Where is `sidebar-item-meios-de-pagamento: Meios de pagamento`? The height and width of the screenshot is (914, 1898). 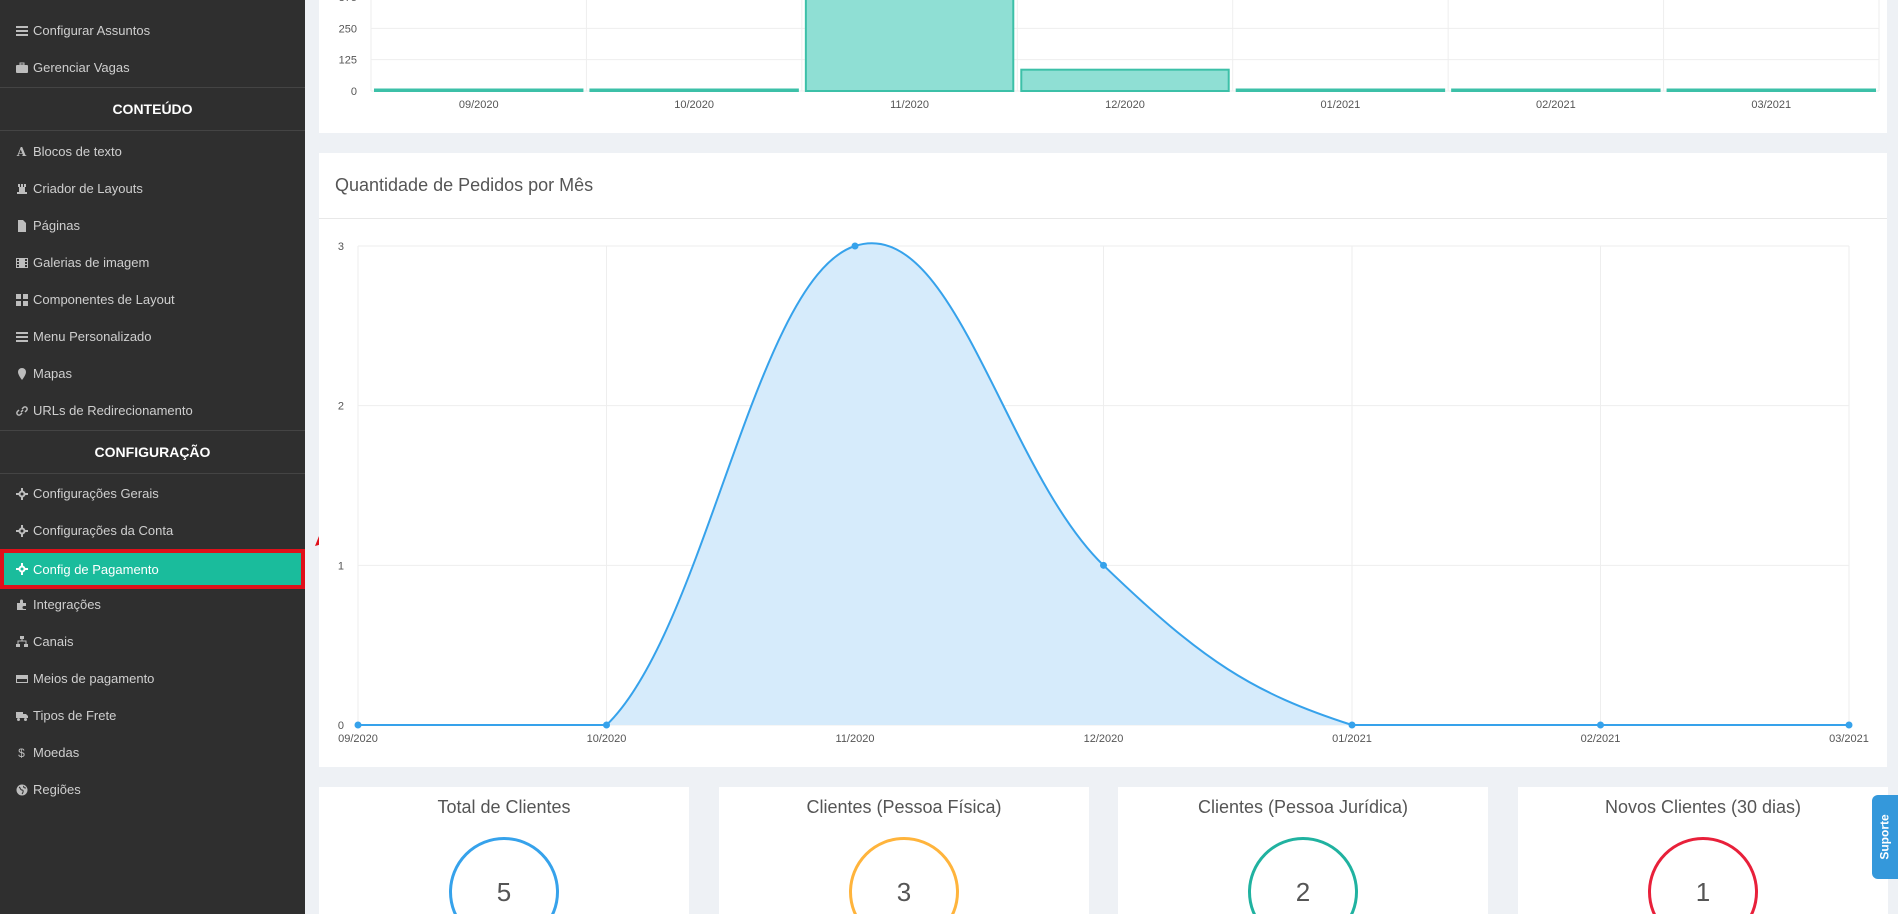 sidebar-item-meios-de-pagamento: Meios de pagamento is located at coordinates (152, 678).